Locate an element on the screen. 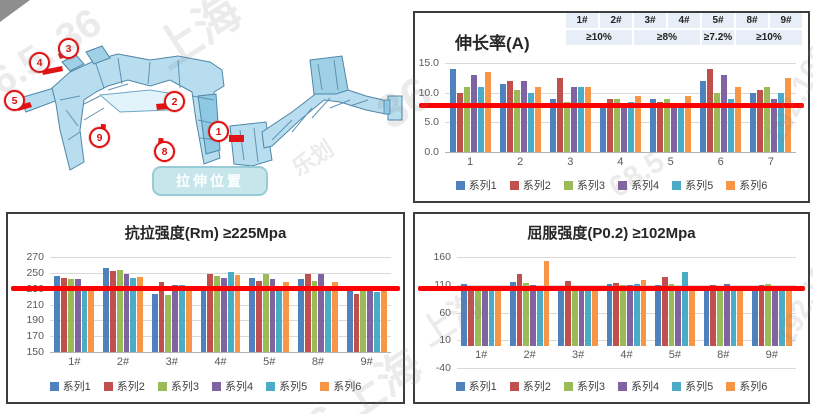  legend-item: 系列3 is located at coordinates (584, 386).